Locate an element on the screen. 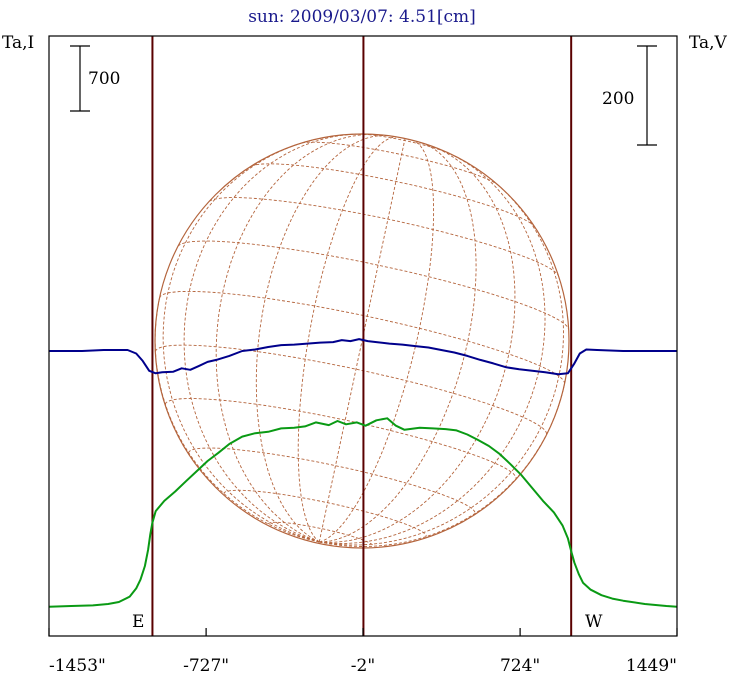 This screenshot has height=680, width=729. x-tick-label: 724" is located at coordinates (520, 666).